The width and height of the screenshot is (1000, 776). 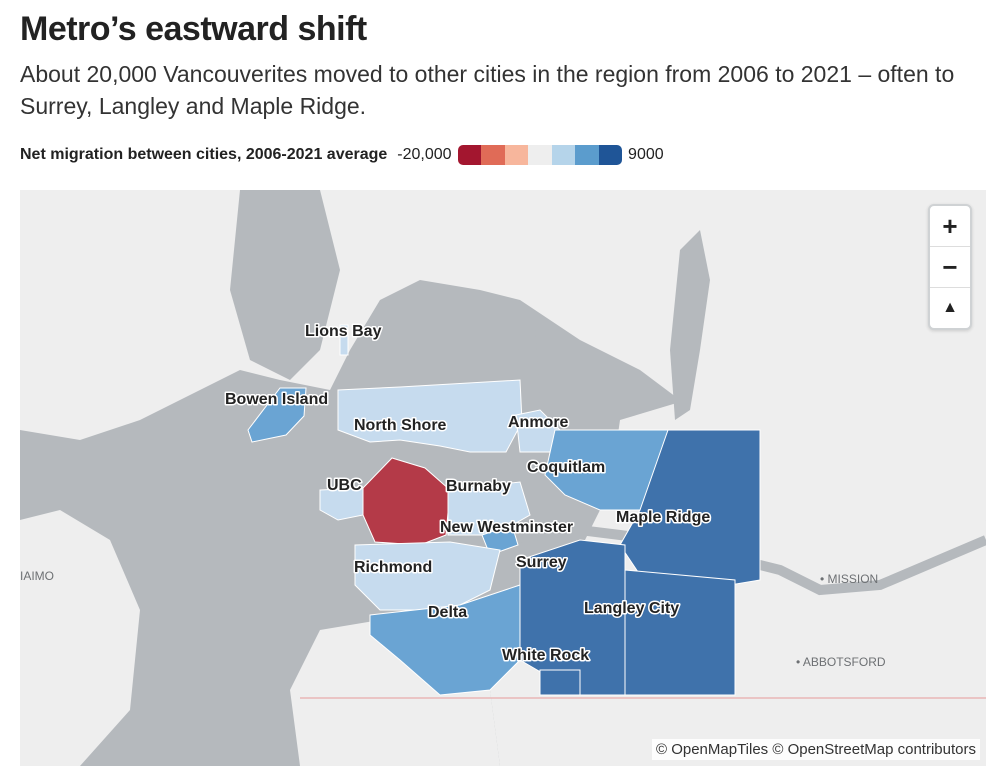 I want to click on city-label-coquitlam: Coquitlam, so click(x=566, y=467).